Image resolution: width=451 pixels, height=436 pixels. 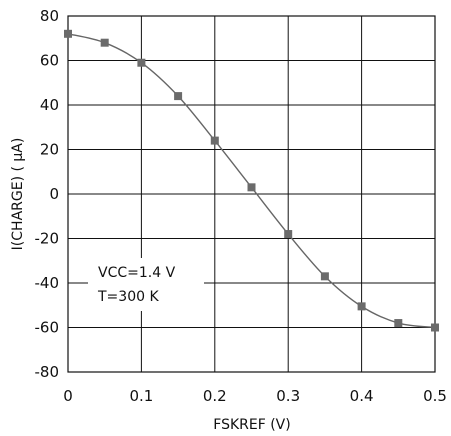 What do you see at coordinates (49, 150) in the screenshot?
I see `y-tick-label: 20` at bounding box center [49, 150].